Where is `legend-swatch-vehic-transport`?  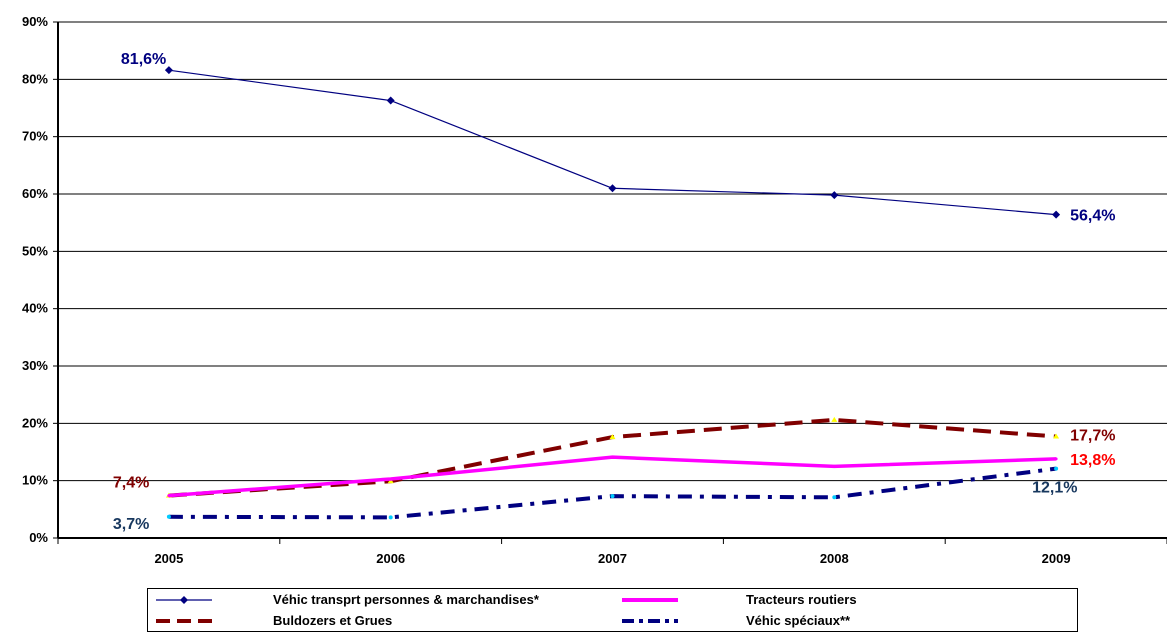
legend-swatch-vehic-transport is located at coordinates (184, 600).